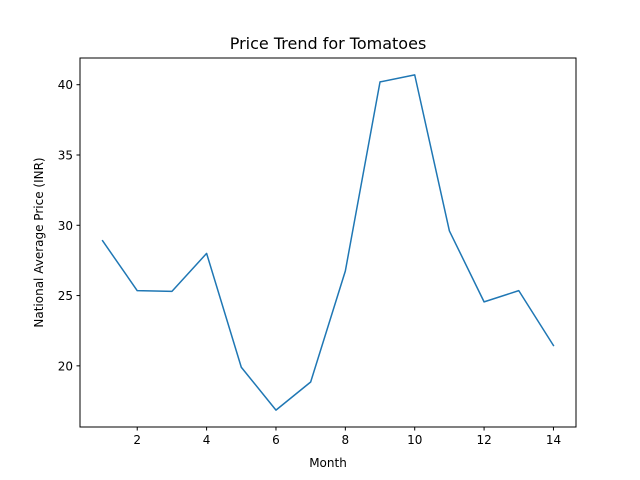  Describe the element at coordinates (65, 366) in the screenshot. I see `y-tick-label: 20` at that location.